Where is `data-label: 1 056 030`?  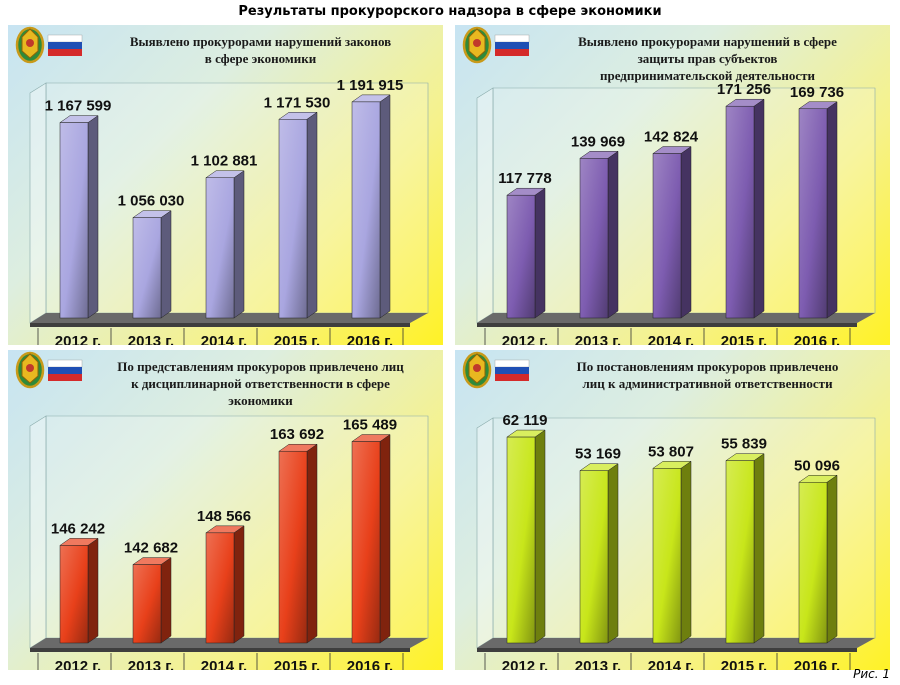
data-label: 1 056 030 is located at coordinates (151, 201).